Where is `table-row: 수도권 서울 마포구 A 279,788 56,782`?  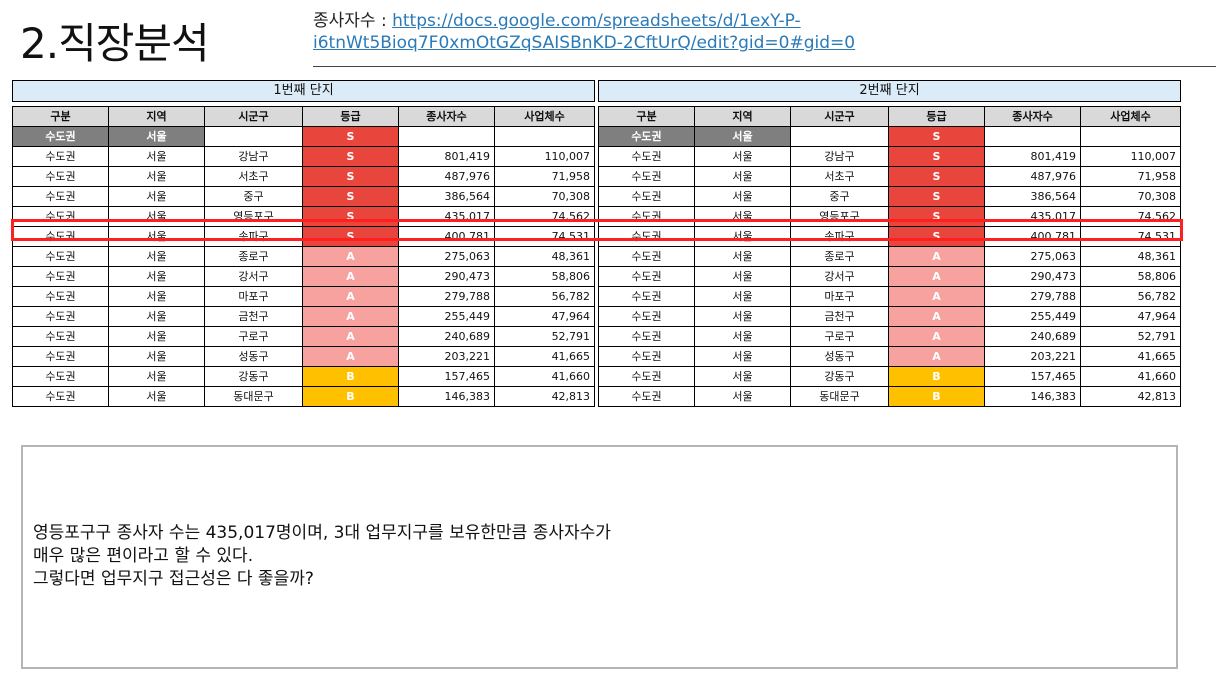
table-row: 수도권 서울 마포구 A 279,788 56,782 is located at coordinates (890, 296).